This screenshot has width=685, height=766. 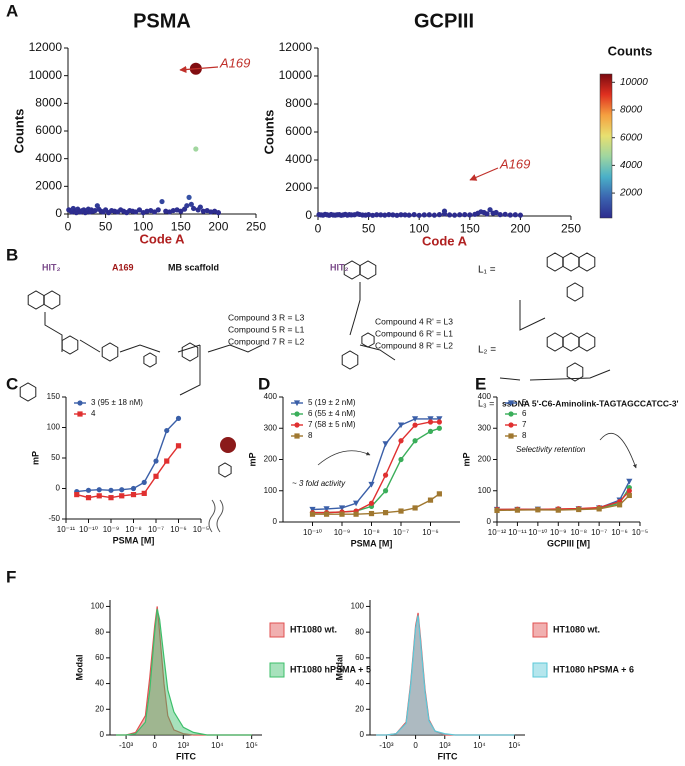 What do you see at coordinates (631, 137) in the screenshot?
I see `colorbar-tick-label: 6000` at bounding box center [631, 137].